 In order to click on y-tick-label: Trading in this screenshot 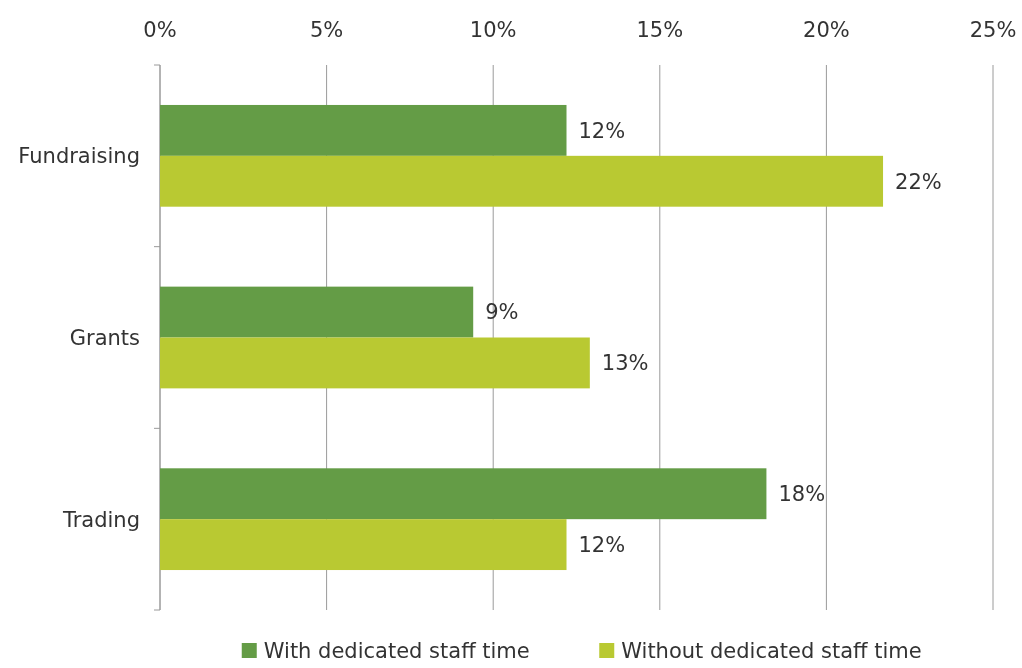, I will do `click(100, 519)`.